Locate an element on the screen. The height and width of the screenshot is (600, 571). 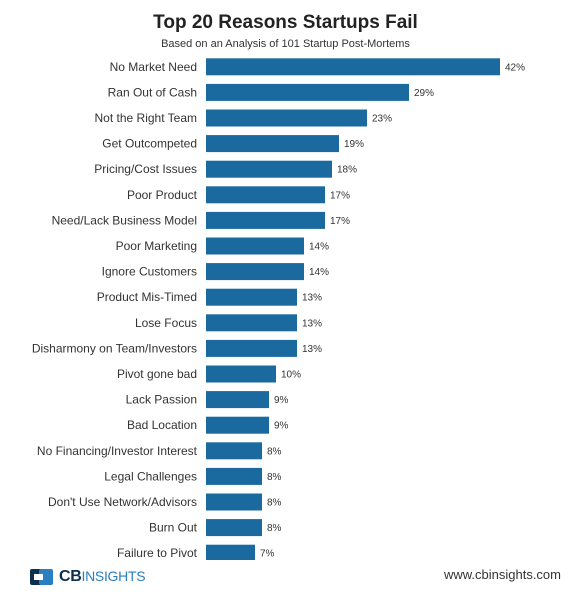
category-label: Lack Passion is located at coordinates (161, 400).